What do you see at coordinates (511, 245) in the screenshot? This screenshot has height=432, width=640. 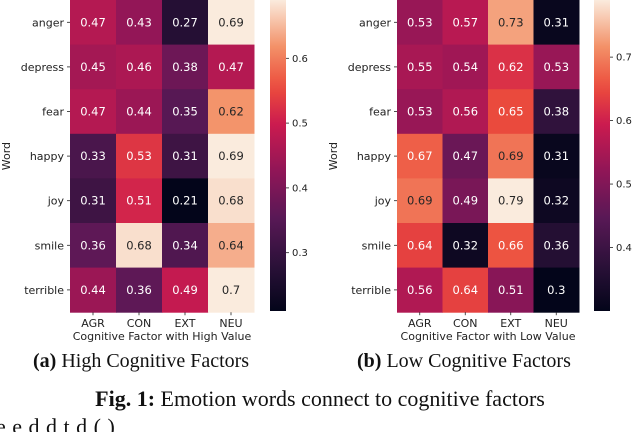 I see `cell-value-label: 0.66` at bounding box center [511, 245].